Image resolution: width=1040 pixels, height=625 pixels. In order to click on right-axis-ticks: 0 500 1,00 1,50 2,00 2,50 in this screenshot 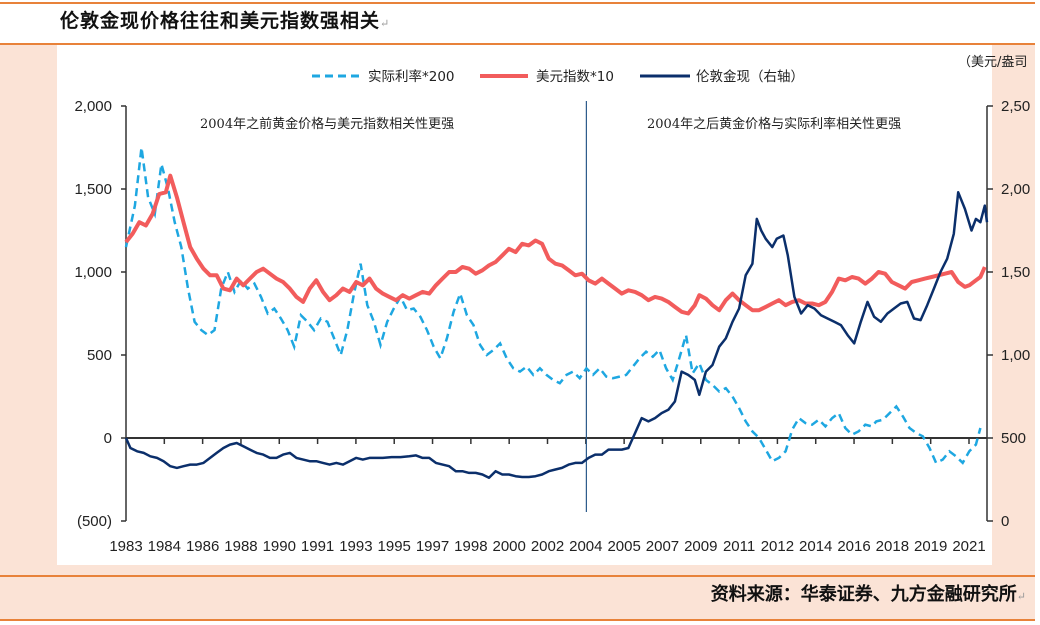, I will do `click(1008, 314)`.